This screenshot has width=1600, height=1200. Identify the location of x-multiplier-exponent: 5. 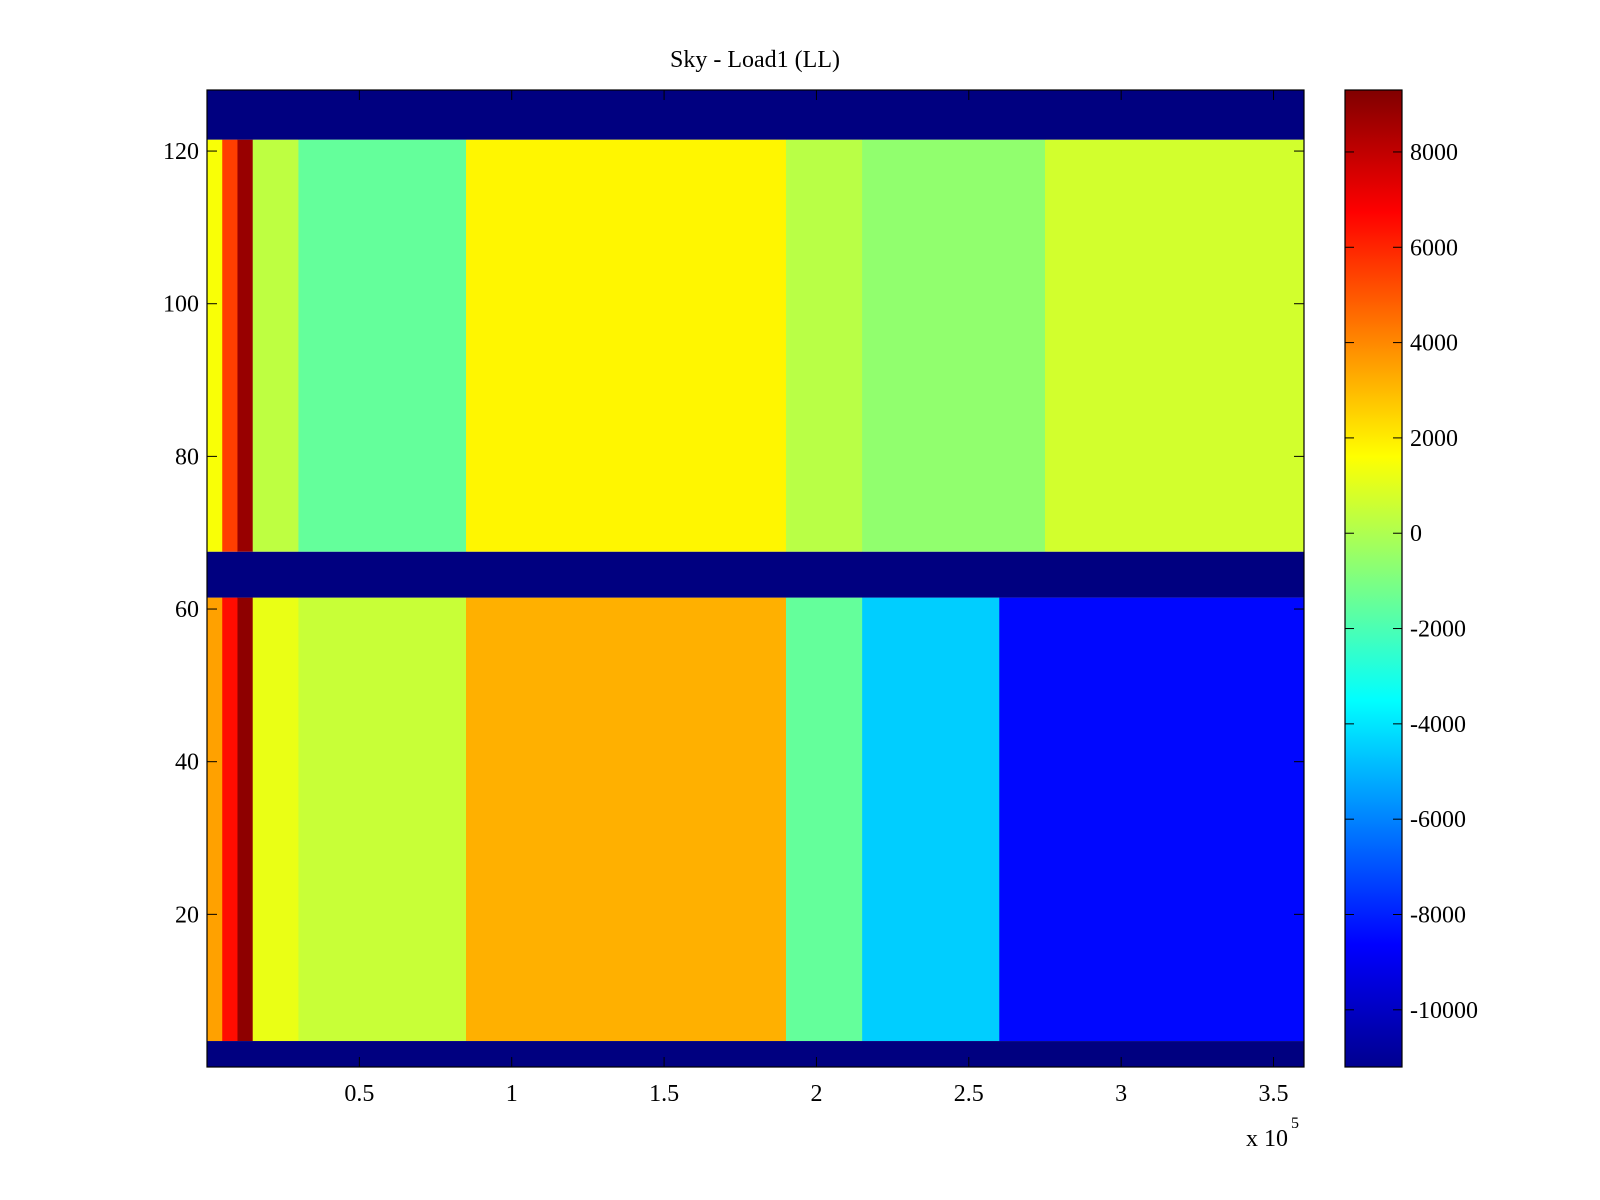
(1295, 1123).